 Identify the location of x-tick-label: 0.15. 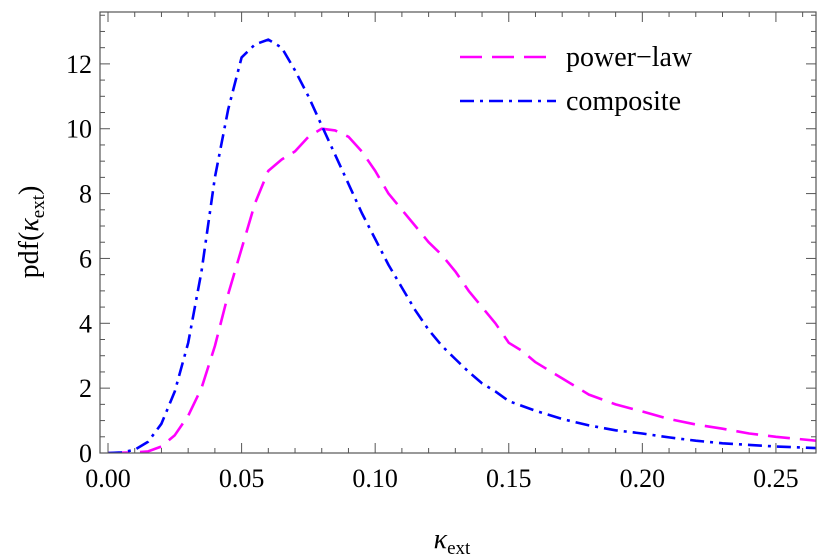
(509, 478).